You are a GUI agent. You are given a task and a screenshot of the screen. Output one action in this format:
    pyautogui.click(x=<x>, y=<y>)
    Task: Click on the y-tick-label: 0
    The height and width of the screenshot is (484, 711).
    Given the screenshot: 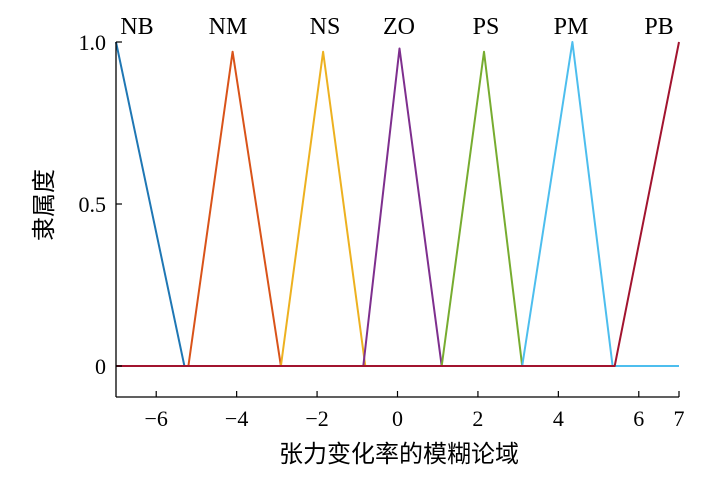 What is the action you would take?
    pyautogui.click(x=100, y=366)
    